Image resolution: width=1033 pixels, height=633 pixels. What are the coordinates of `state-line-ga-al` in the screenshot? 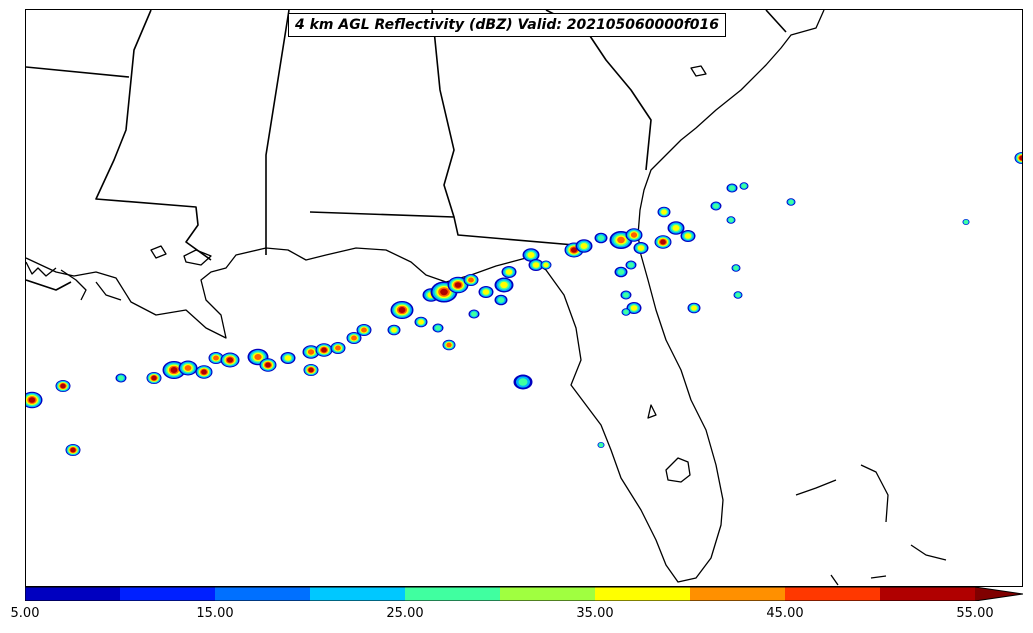 It's located at (443, 114).